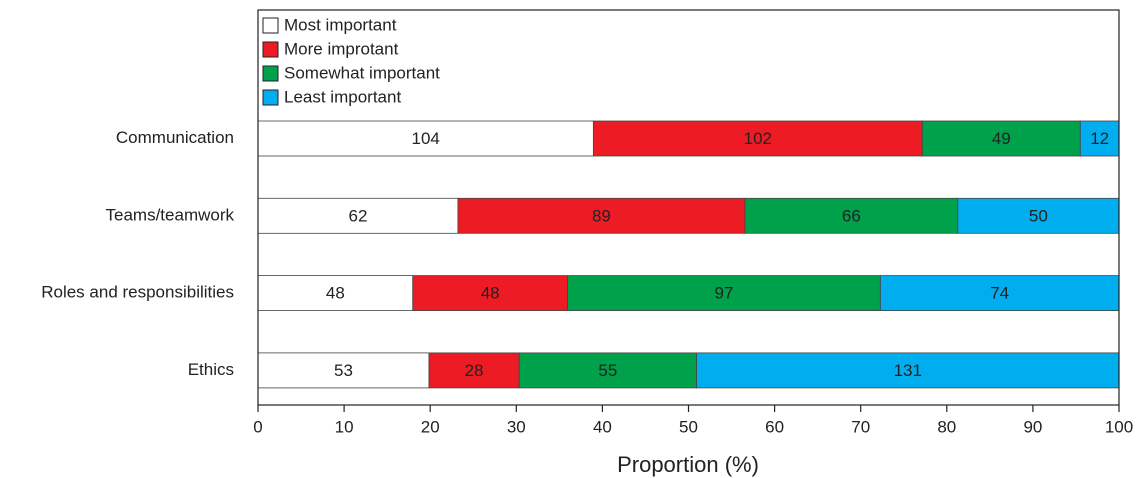 The height and width of the screenshot is (478, 1136). Describe the element at coordinates (516, 426) in the screenshot. I see `x-tick-label: 30` at that location.